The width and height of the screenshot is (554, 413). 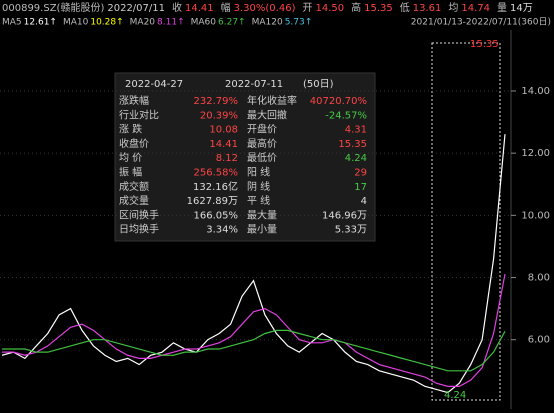 I want to click on header-label: 收, so click(x=177, y=7).